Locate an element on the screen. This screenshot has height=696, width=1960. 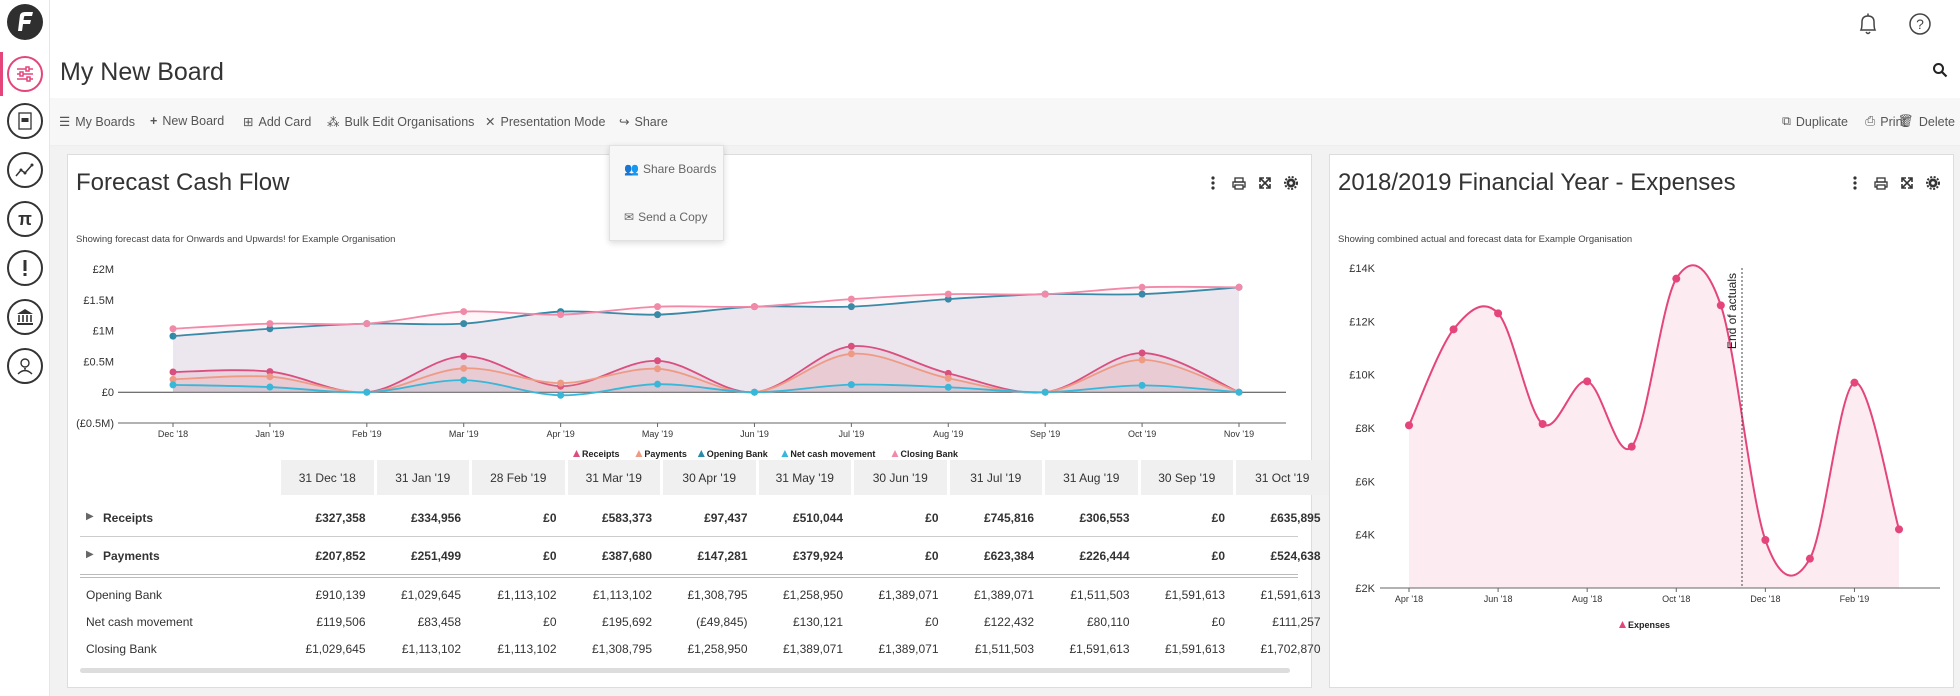
share-boards-item: 👥 Share Boards is located at coordinates (670, 169).